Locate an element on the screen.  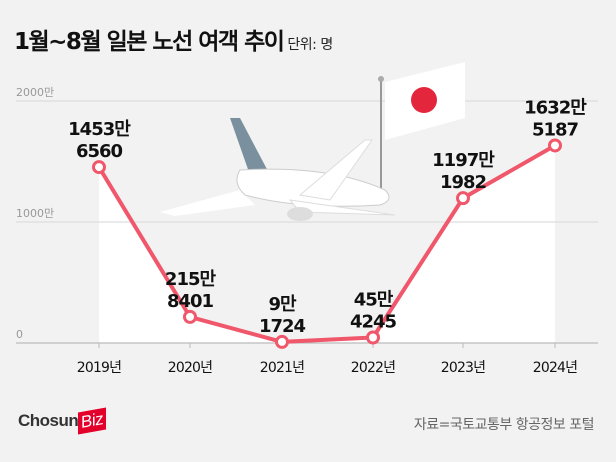
logo-badge: Biz is located at coordinates (92, 421).